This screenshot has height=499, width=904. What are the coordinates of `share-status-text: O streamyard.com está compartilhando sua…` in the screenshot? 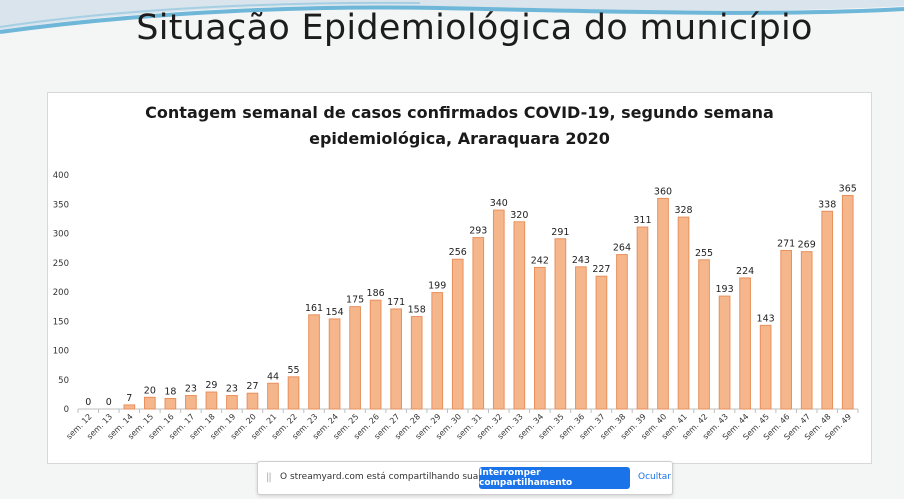 It's located at (391, 477).